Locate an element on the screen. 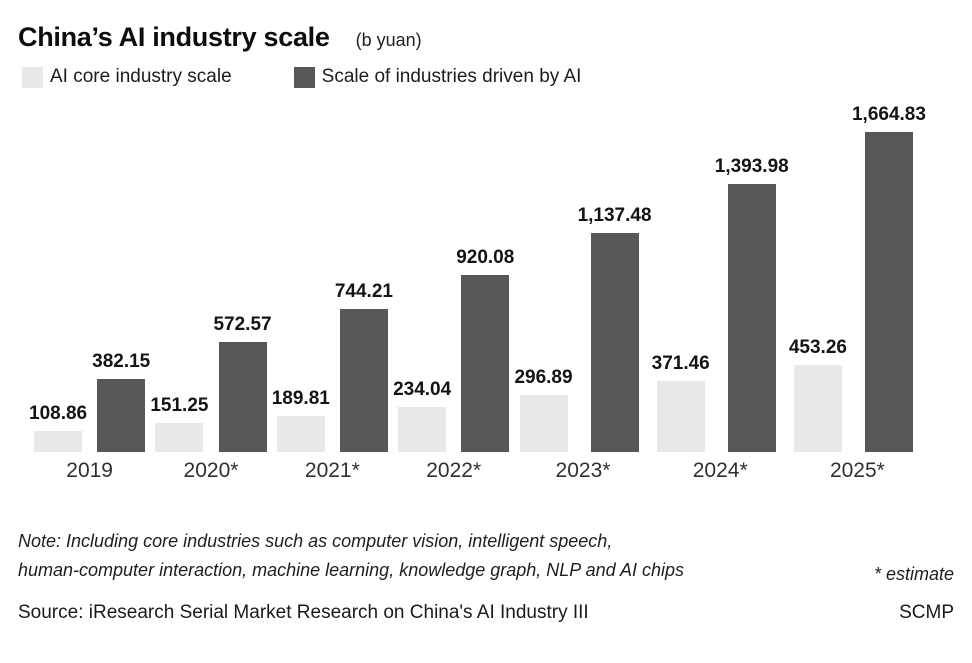  bar-pair: 453.26 1,664.83 is located at coordinates (857, 278).